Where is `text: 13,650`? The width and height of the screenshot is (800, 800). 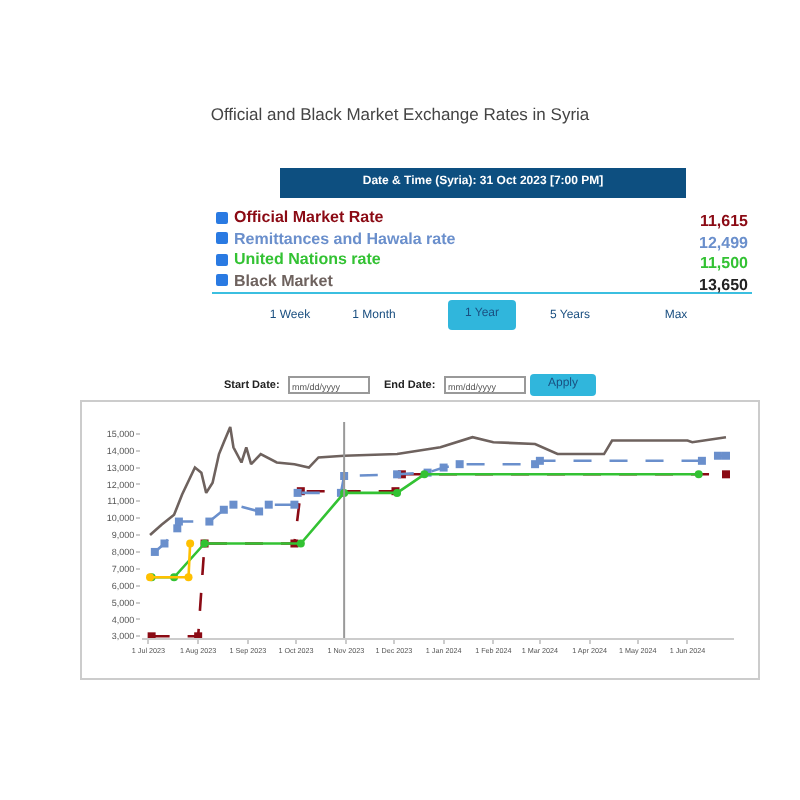
text: 13,650 is located at coordinates (723, 284).